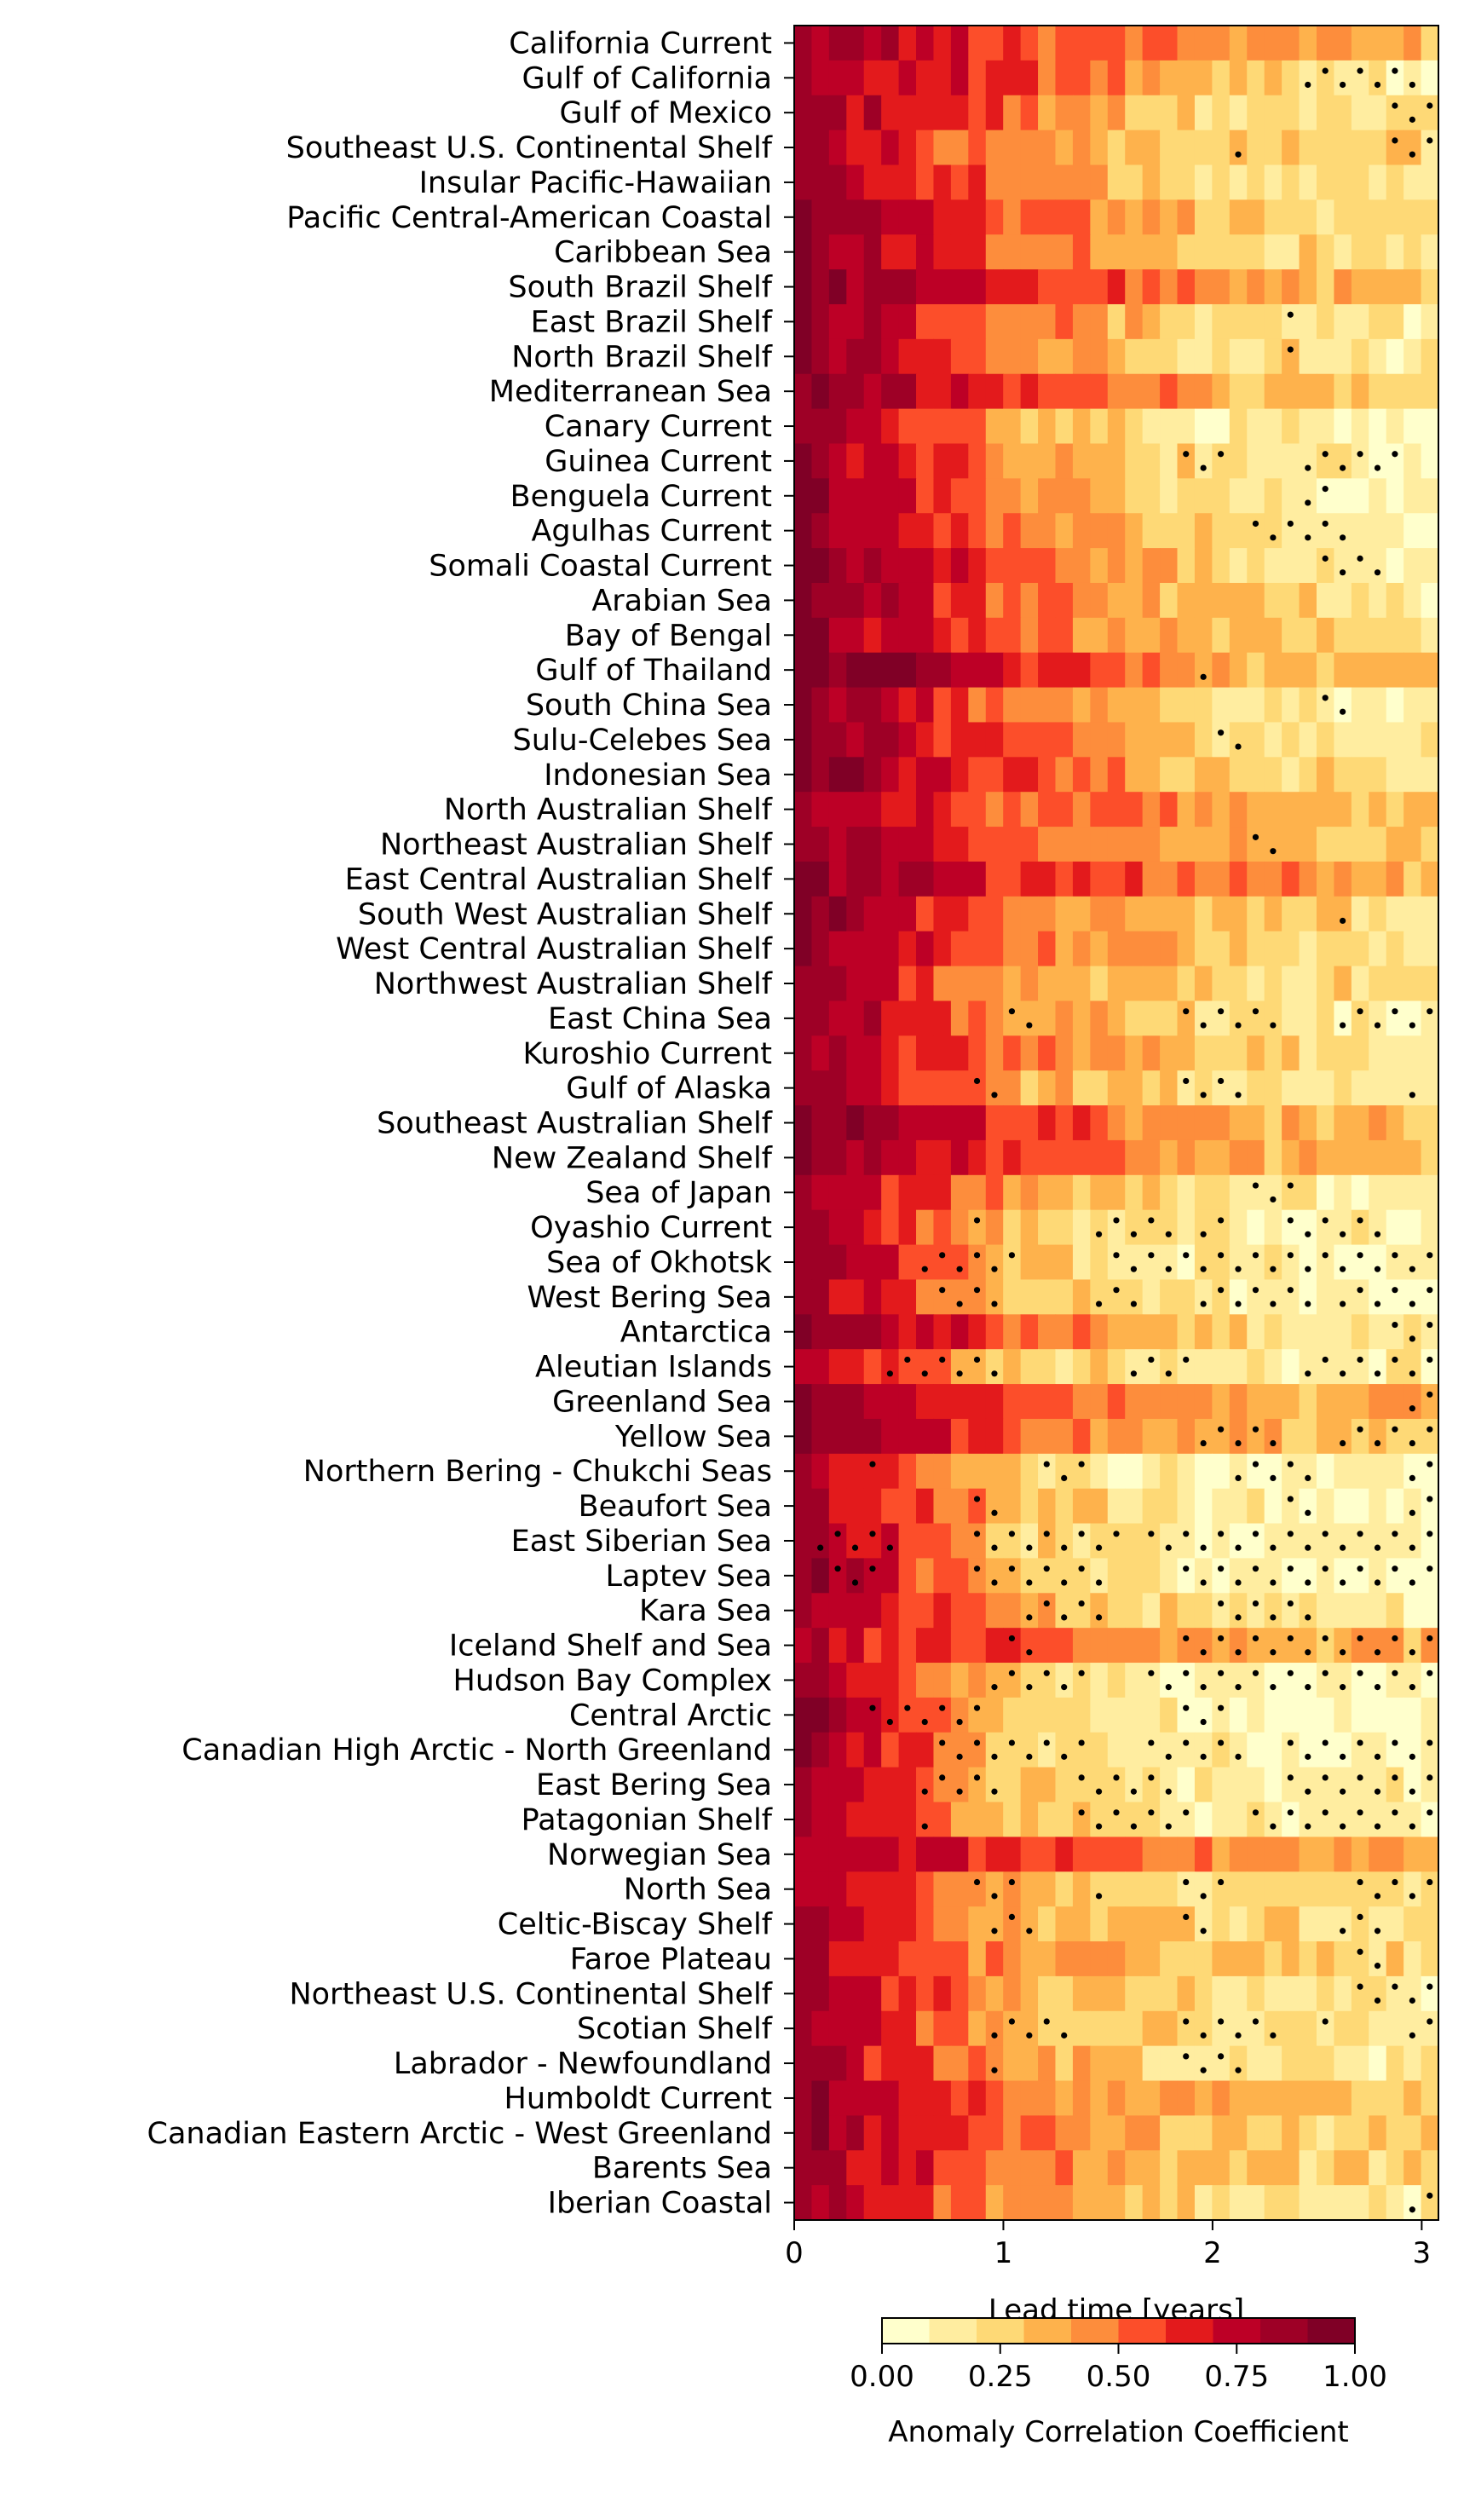 The height and width of the screenshot is (2520, 1464). Describe the element at coordinates (654, 1785) in the screenshot. I see `region-label: East Bering Sea` at that location.